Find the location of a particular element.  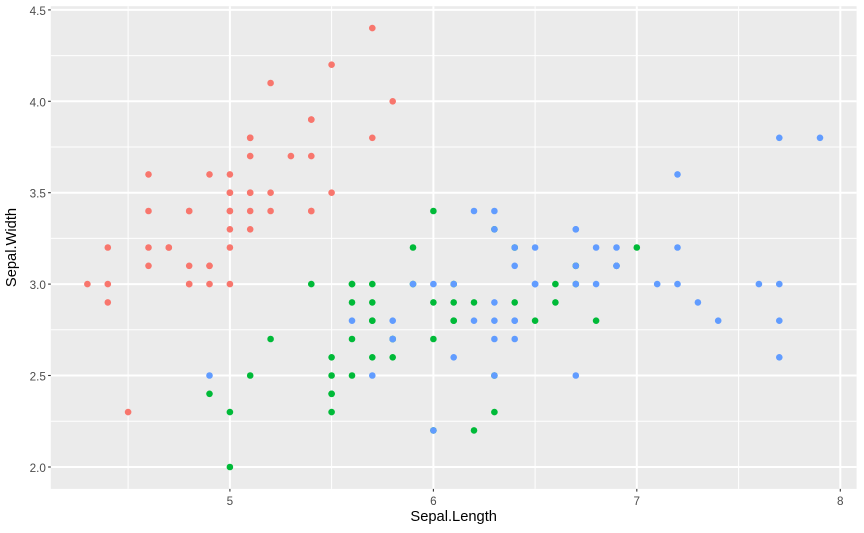

svg-text: 8 is located at coordinates (840, 501).